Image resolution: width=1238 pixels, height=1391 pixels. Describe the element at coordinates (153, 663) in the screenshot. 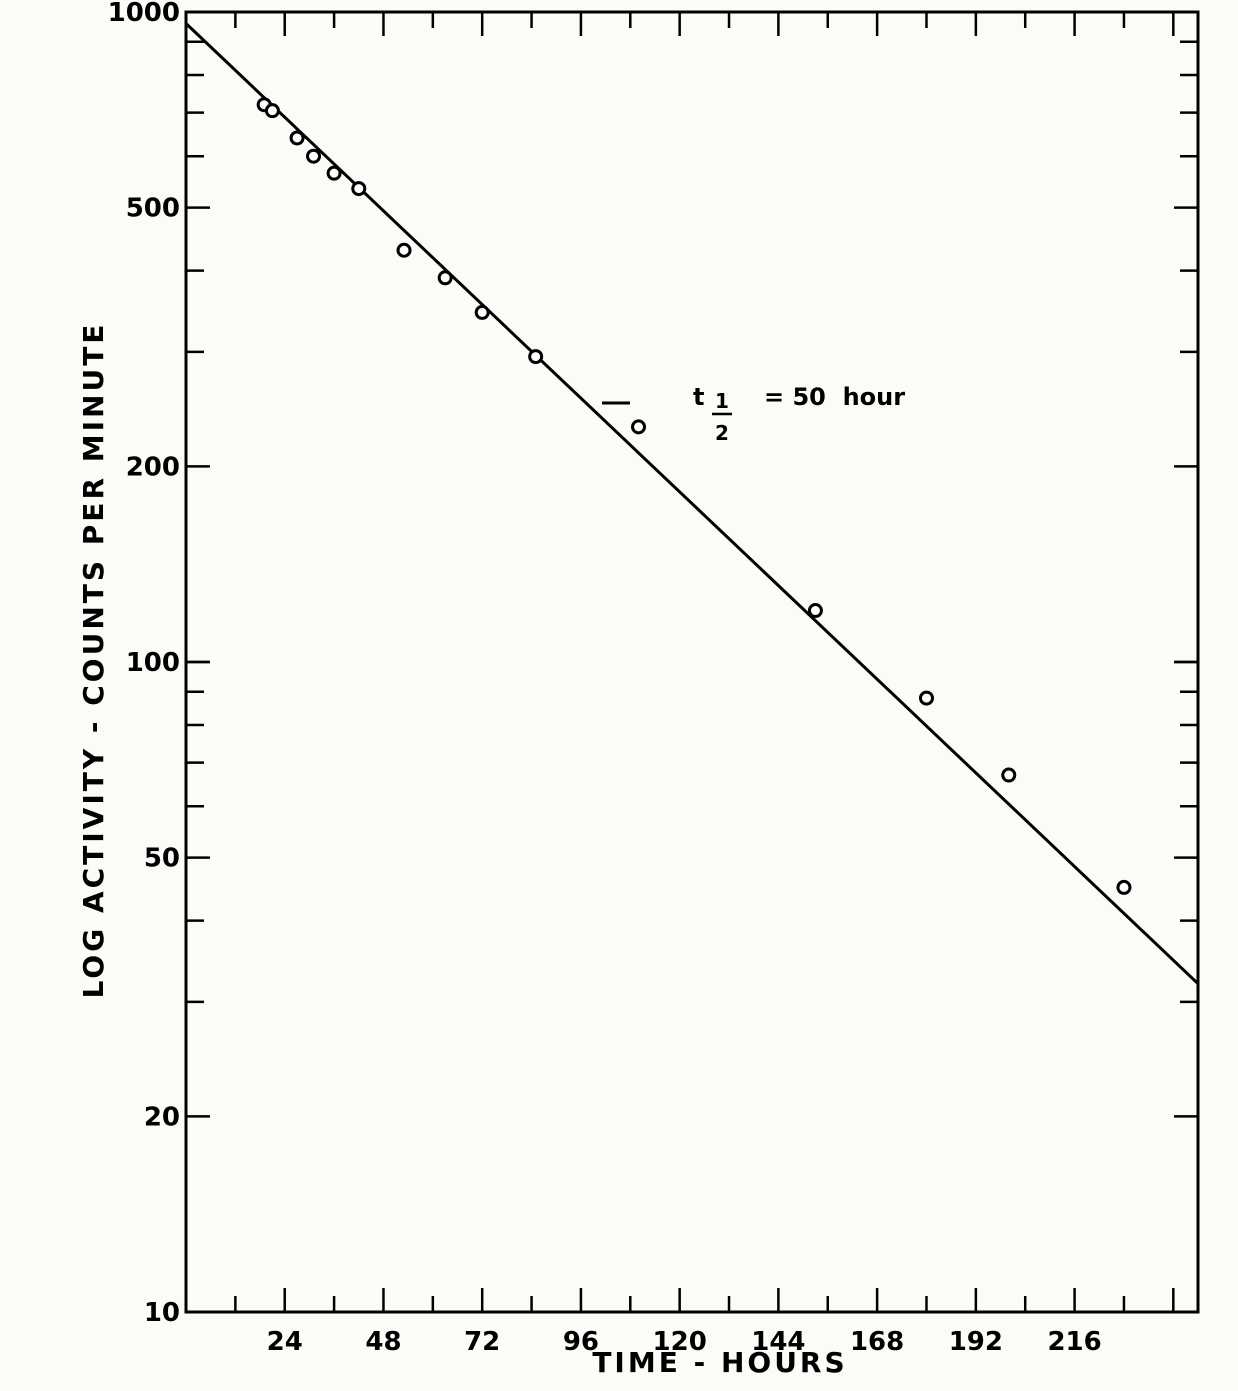

I see `y-tick-label: 100` at that location.